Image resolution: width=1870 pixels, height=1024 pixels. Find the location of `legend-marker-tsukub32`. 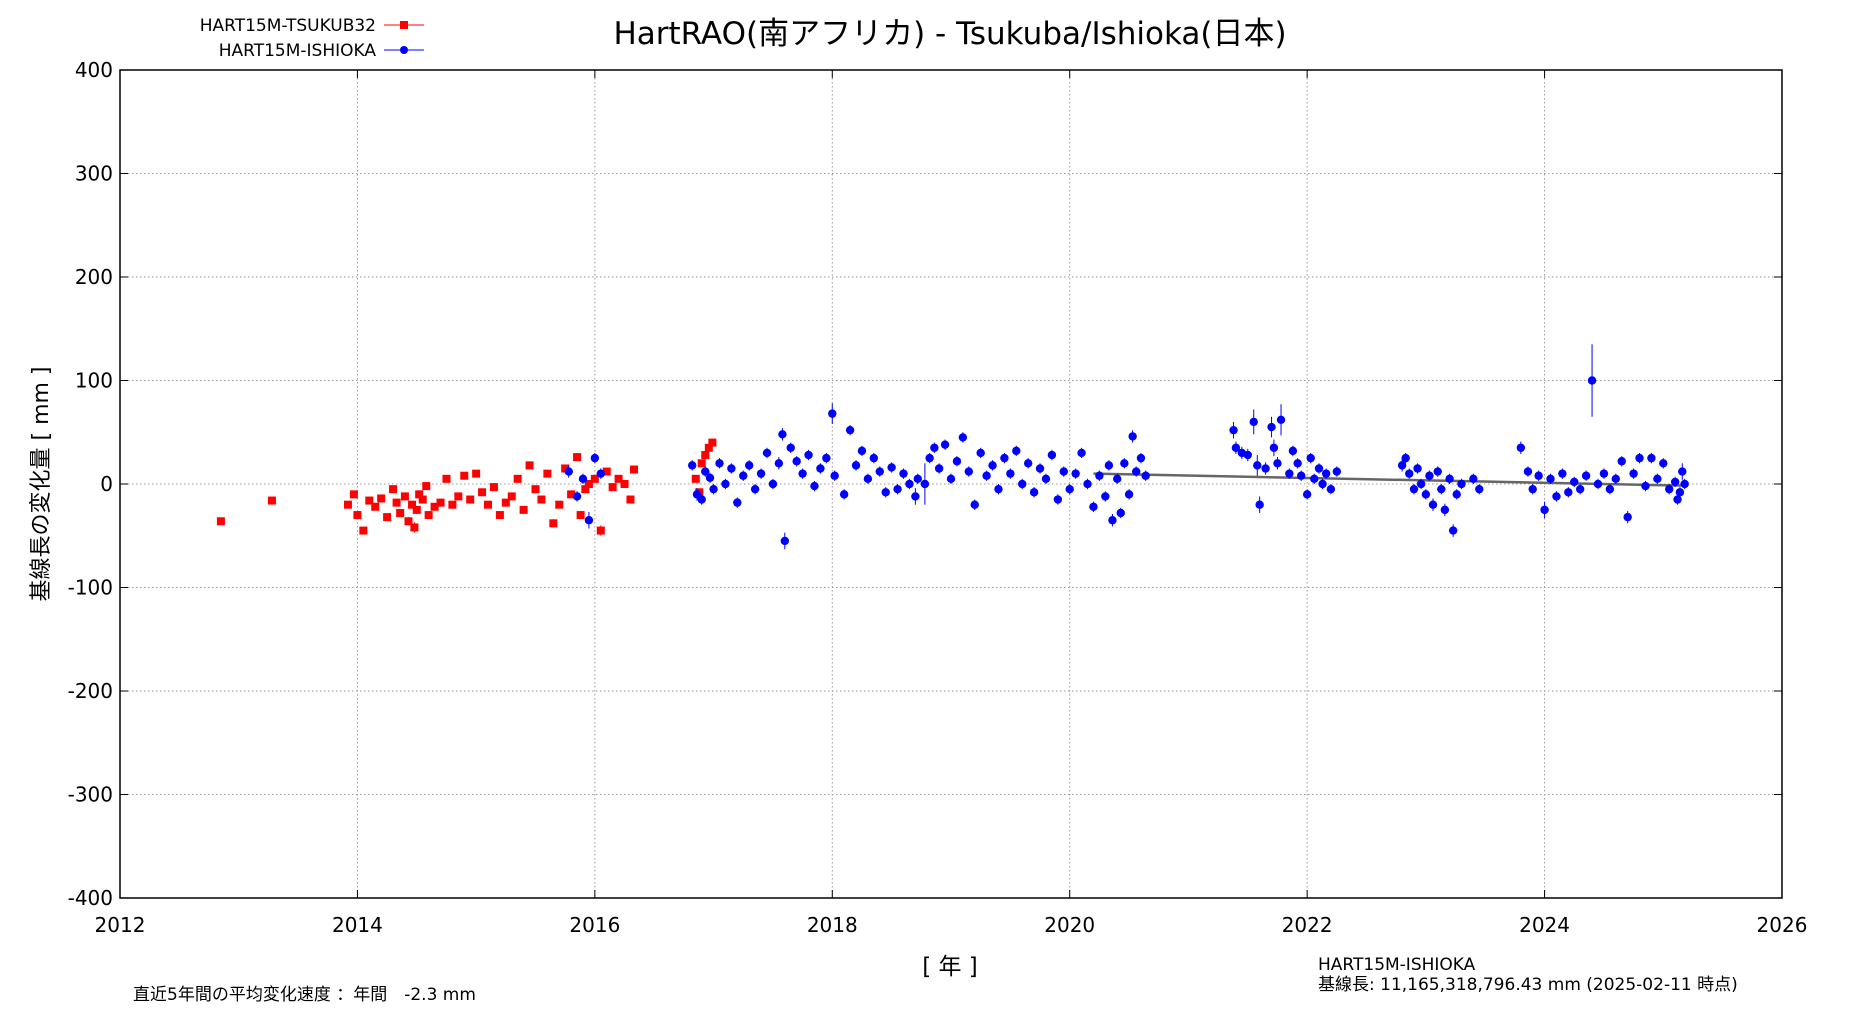

legend-marker-tsukub32 is located at coordinates (404, 25).